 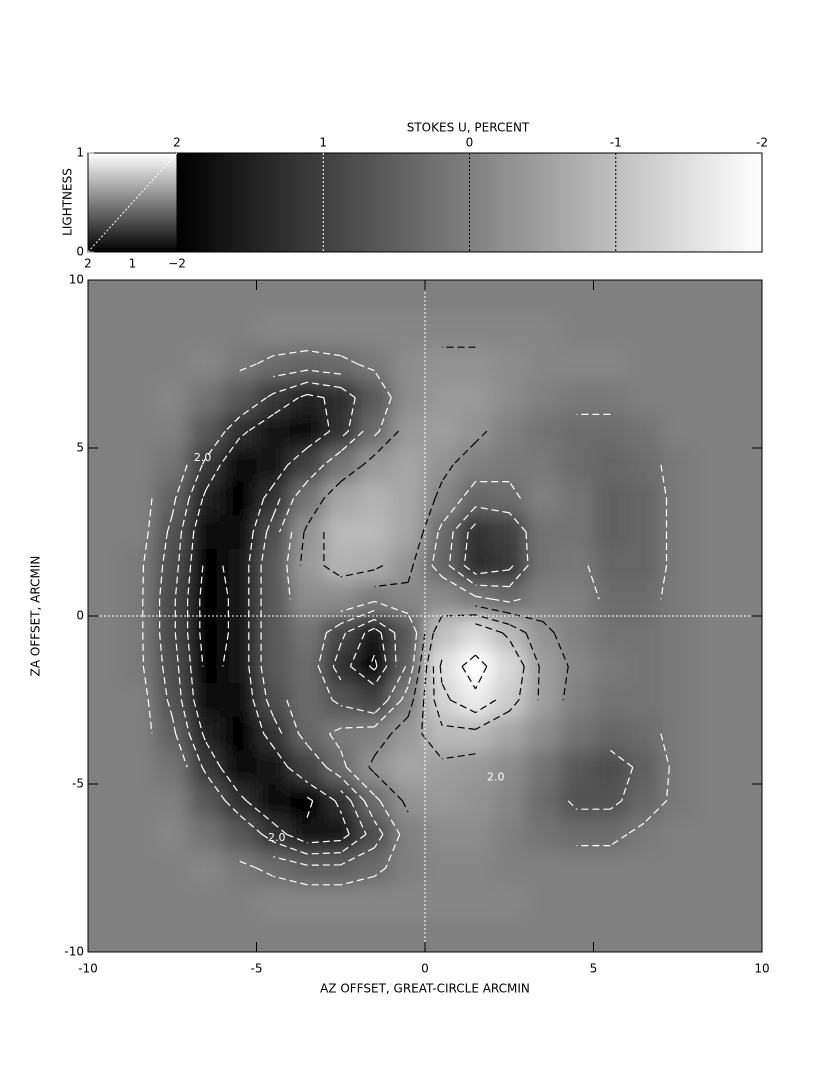 What do you see at coordinates (76, 280) in the screenshot?
I see `y-tick-label: 10` at bounding box center [76, 280].